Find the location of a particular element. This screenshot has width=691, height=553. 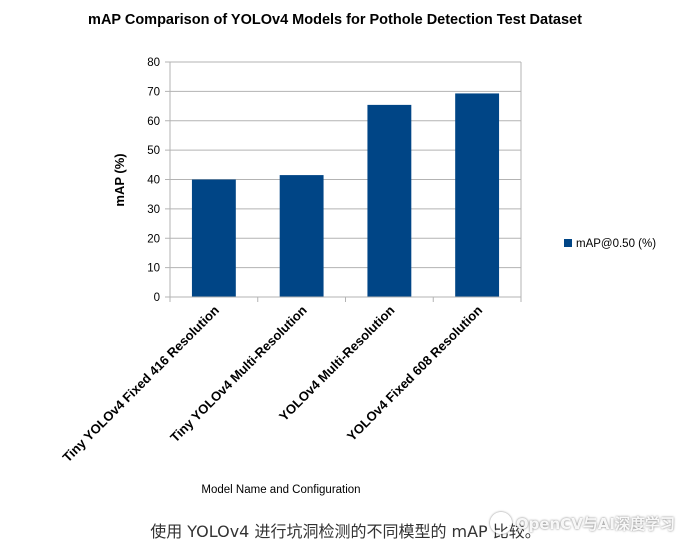

y-tick-label: 60 is located at coordinates (153, 122).